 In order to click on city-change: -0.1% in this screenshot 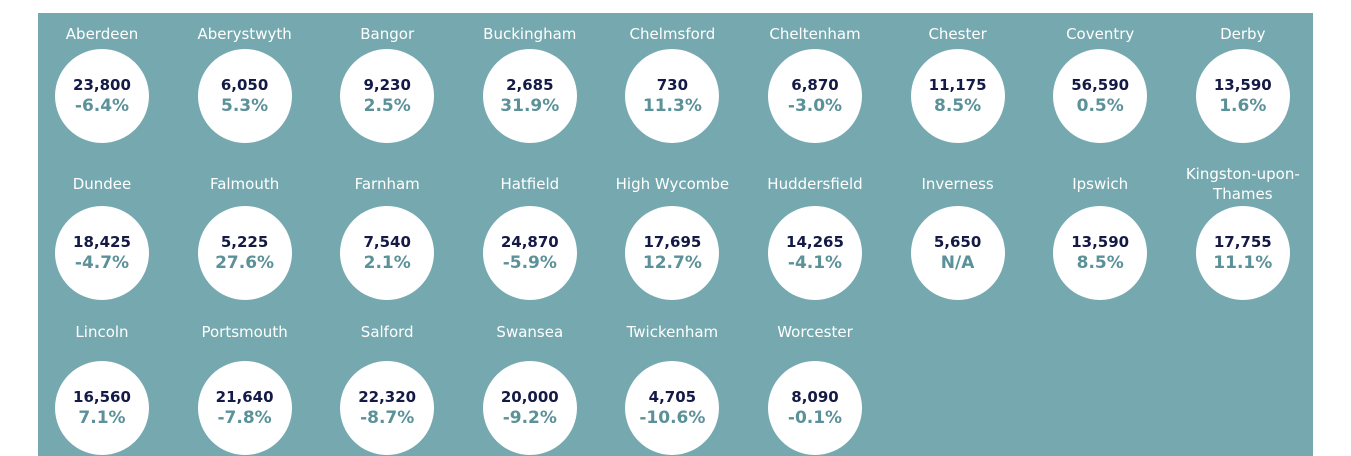, I will do `click(815, 418)`.